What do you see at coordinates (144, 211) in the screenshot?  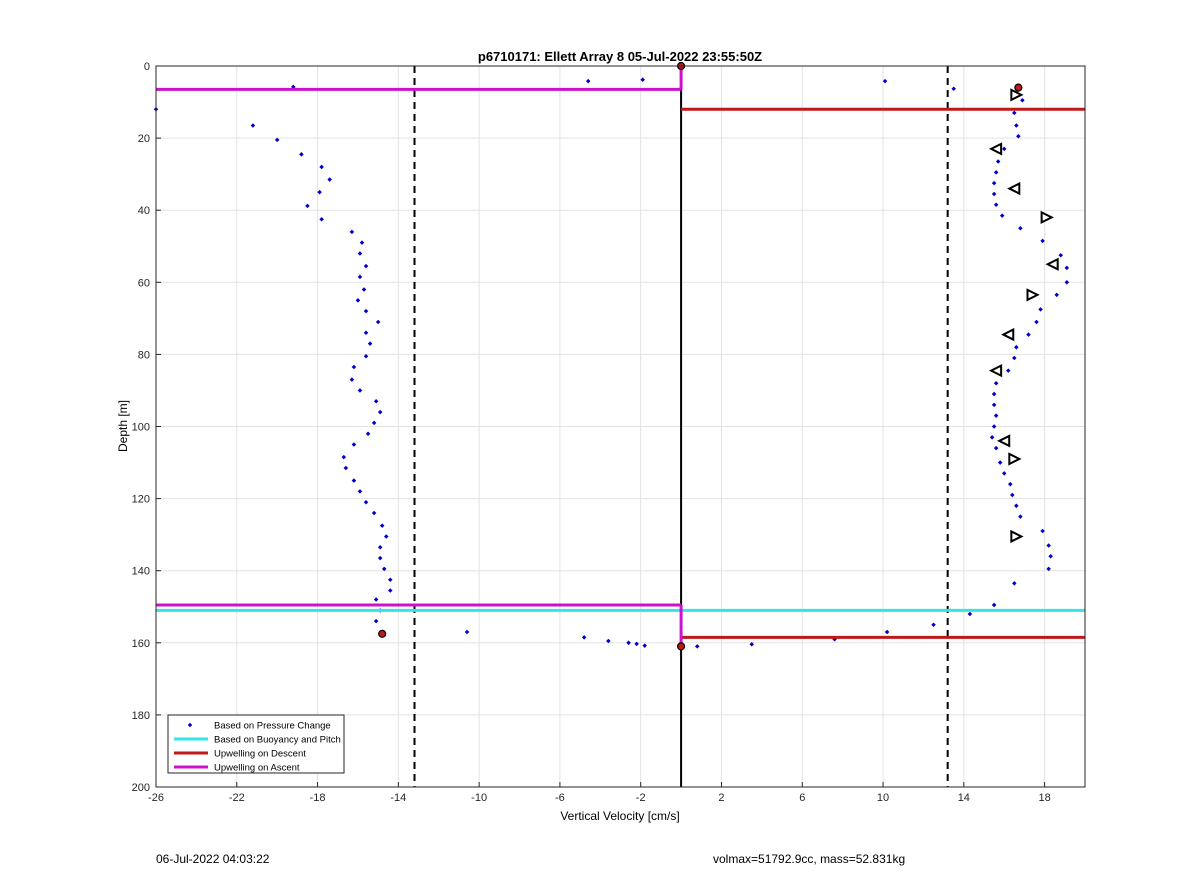 I see `y-tick-label: 40` at bounding box center [144, 211].